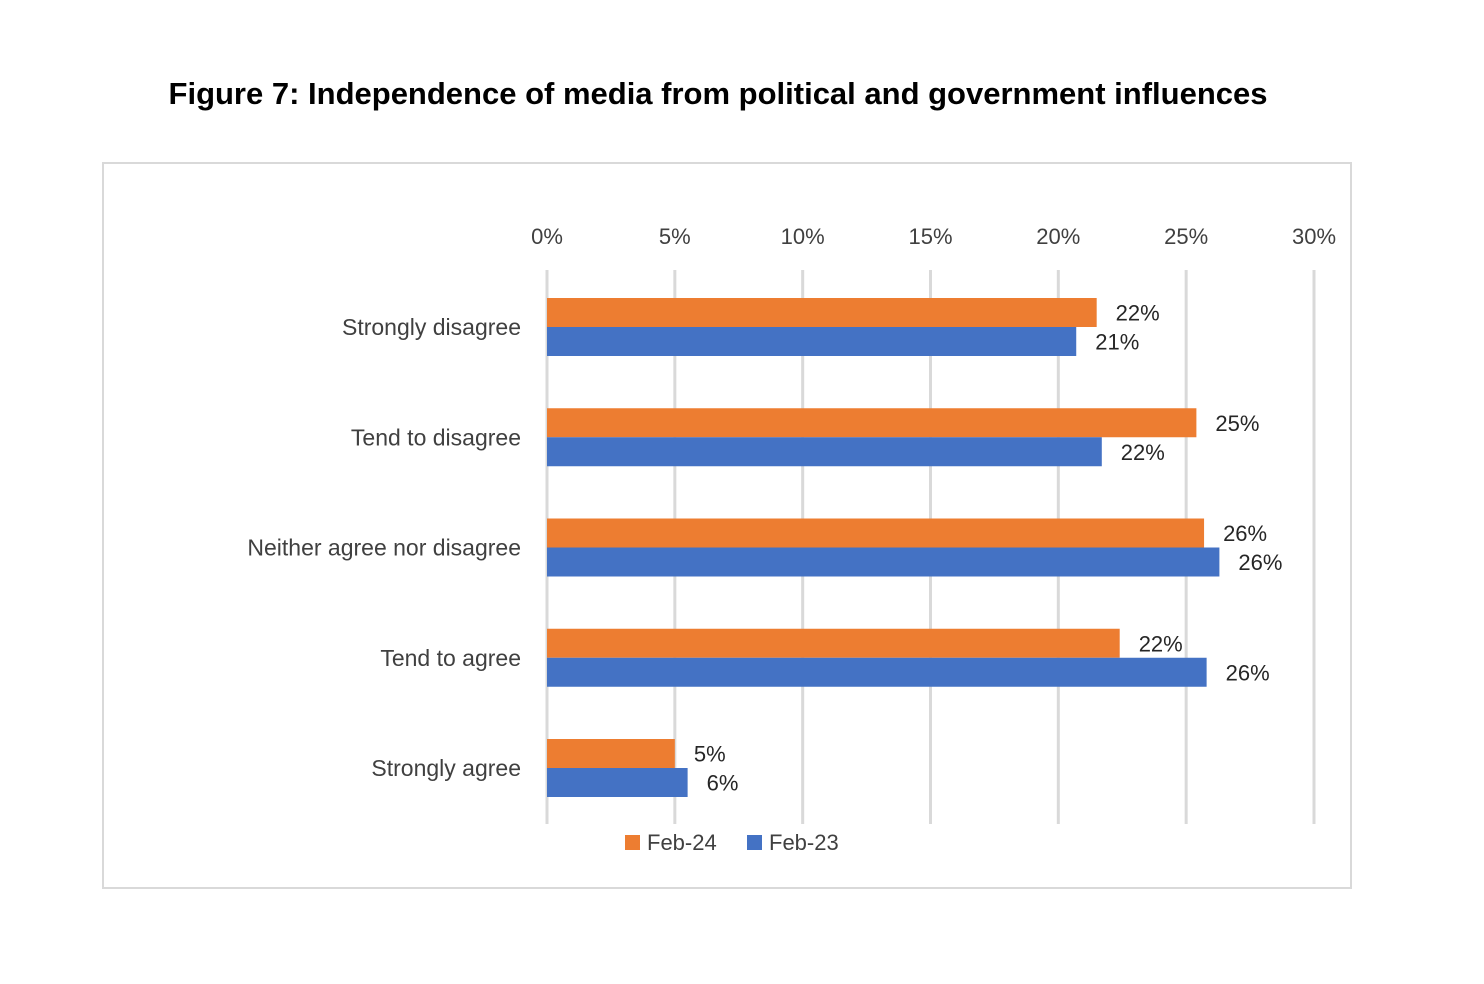 Image resolution: width=1484 pixels, height=984 pixels. I want to click on category-label: Strongly disagree, so click(431, 327).